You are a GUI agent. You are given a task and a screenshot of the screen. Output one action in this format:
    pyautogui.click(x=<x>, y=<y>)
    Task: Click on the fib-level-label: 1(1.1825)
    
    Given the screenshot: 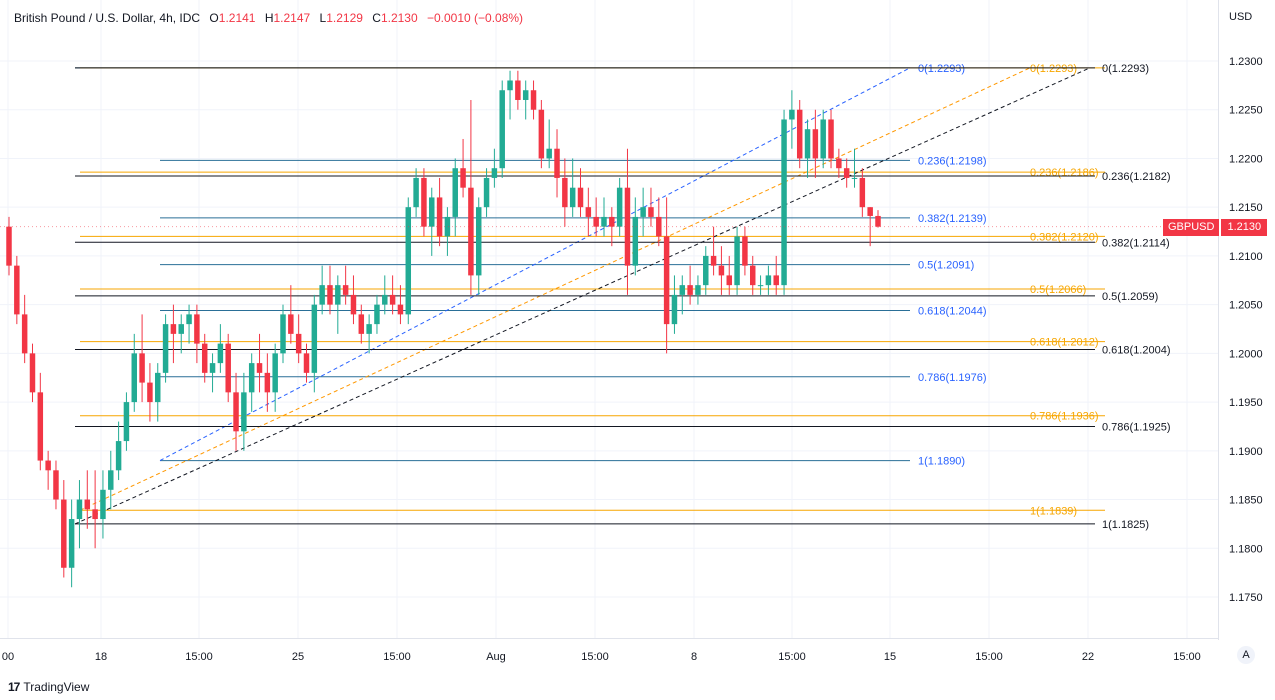 What is the action you would take?
    pyautogui.click(x=1125, y=525)
    